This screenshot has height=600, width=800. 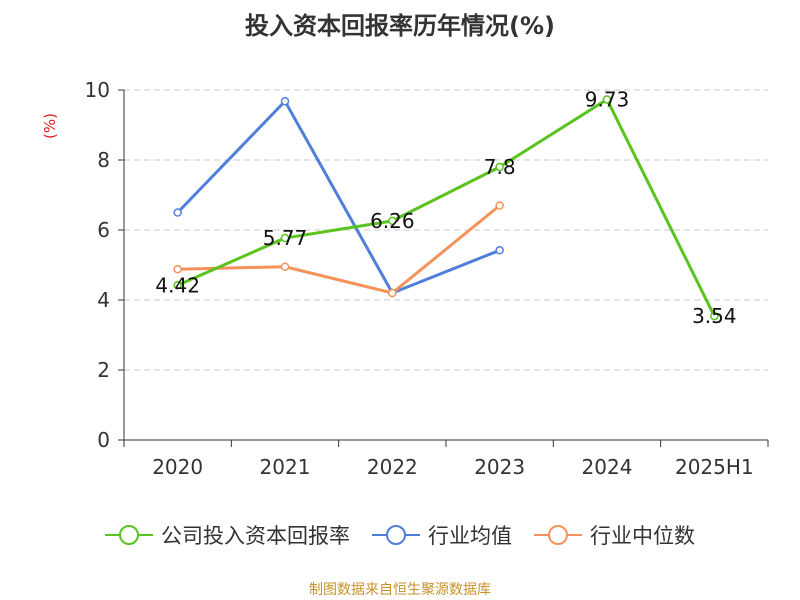 What do you see at coordinates (714, 467) in the screenshot?
I see `x-tick-label: 2025H1` at bounding box center [714, 467].